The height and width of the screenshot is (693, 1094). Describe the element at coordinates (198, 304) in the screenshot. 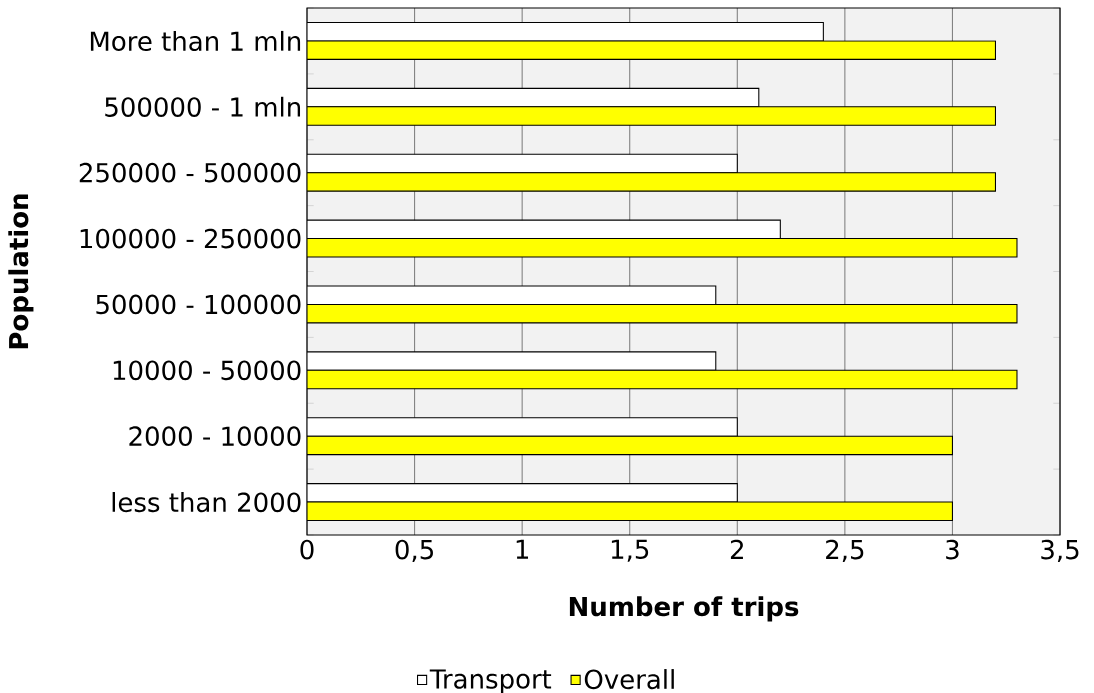

I see `y-tick-label: 50000 - 100000` at that location.